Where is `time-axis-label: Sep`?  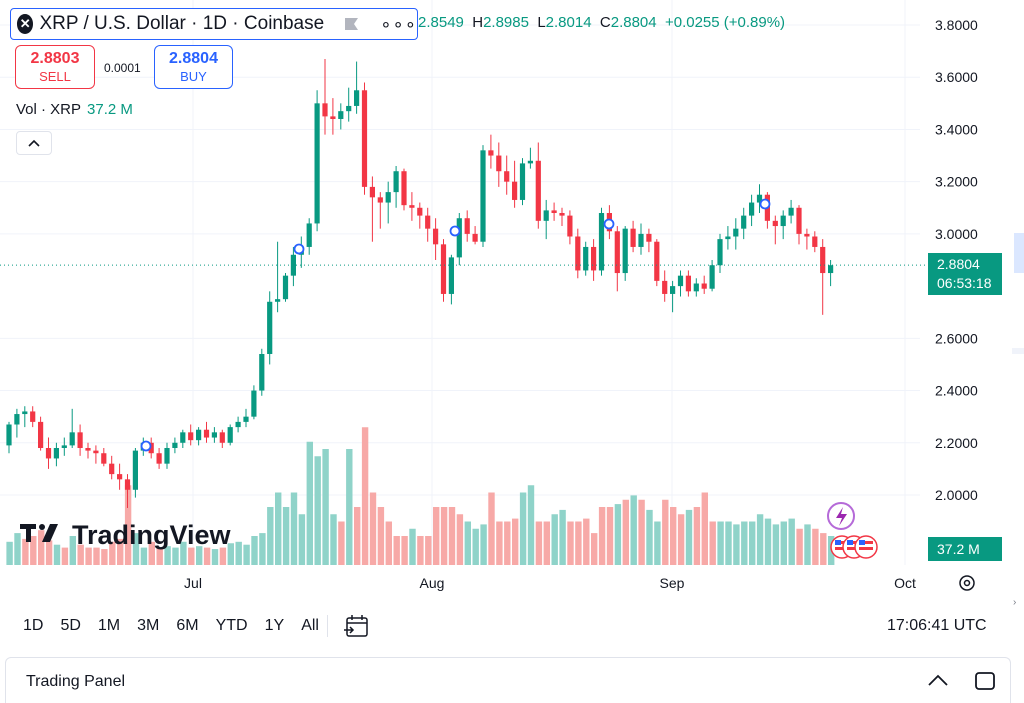 time-axis-label: Sep is located at coordinates (672, 583).